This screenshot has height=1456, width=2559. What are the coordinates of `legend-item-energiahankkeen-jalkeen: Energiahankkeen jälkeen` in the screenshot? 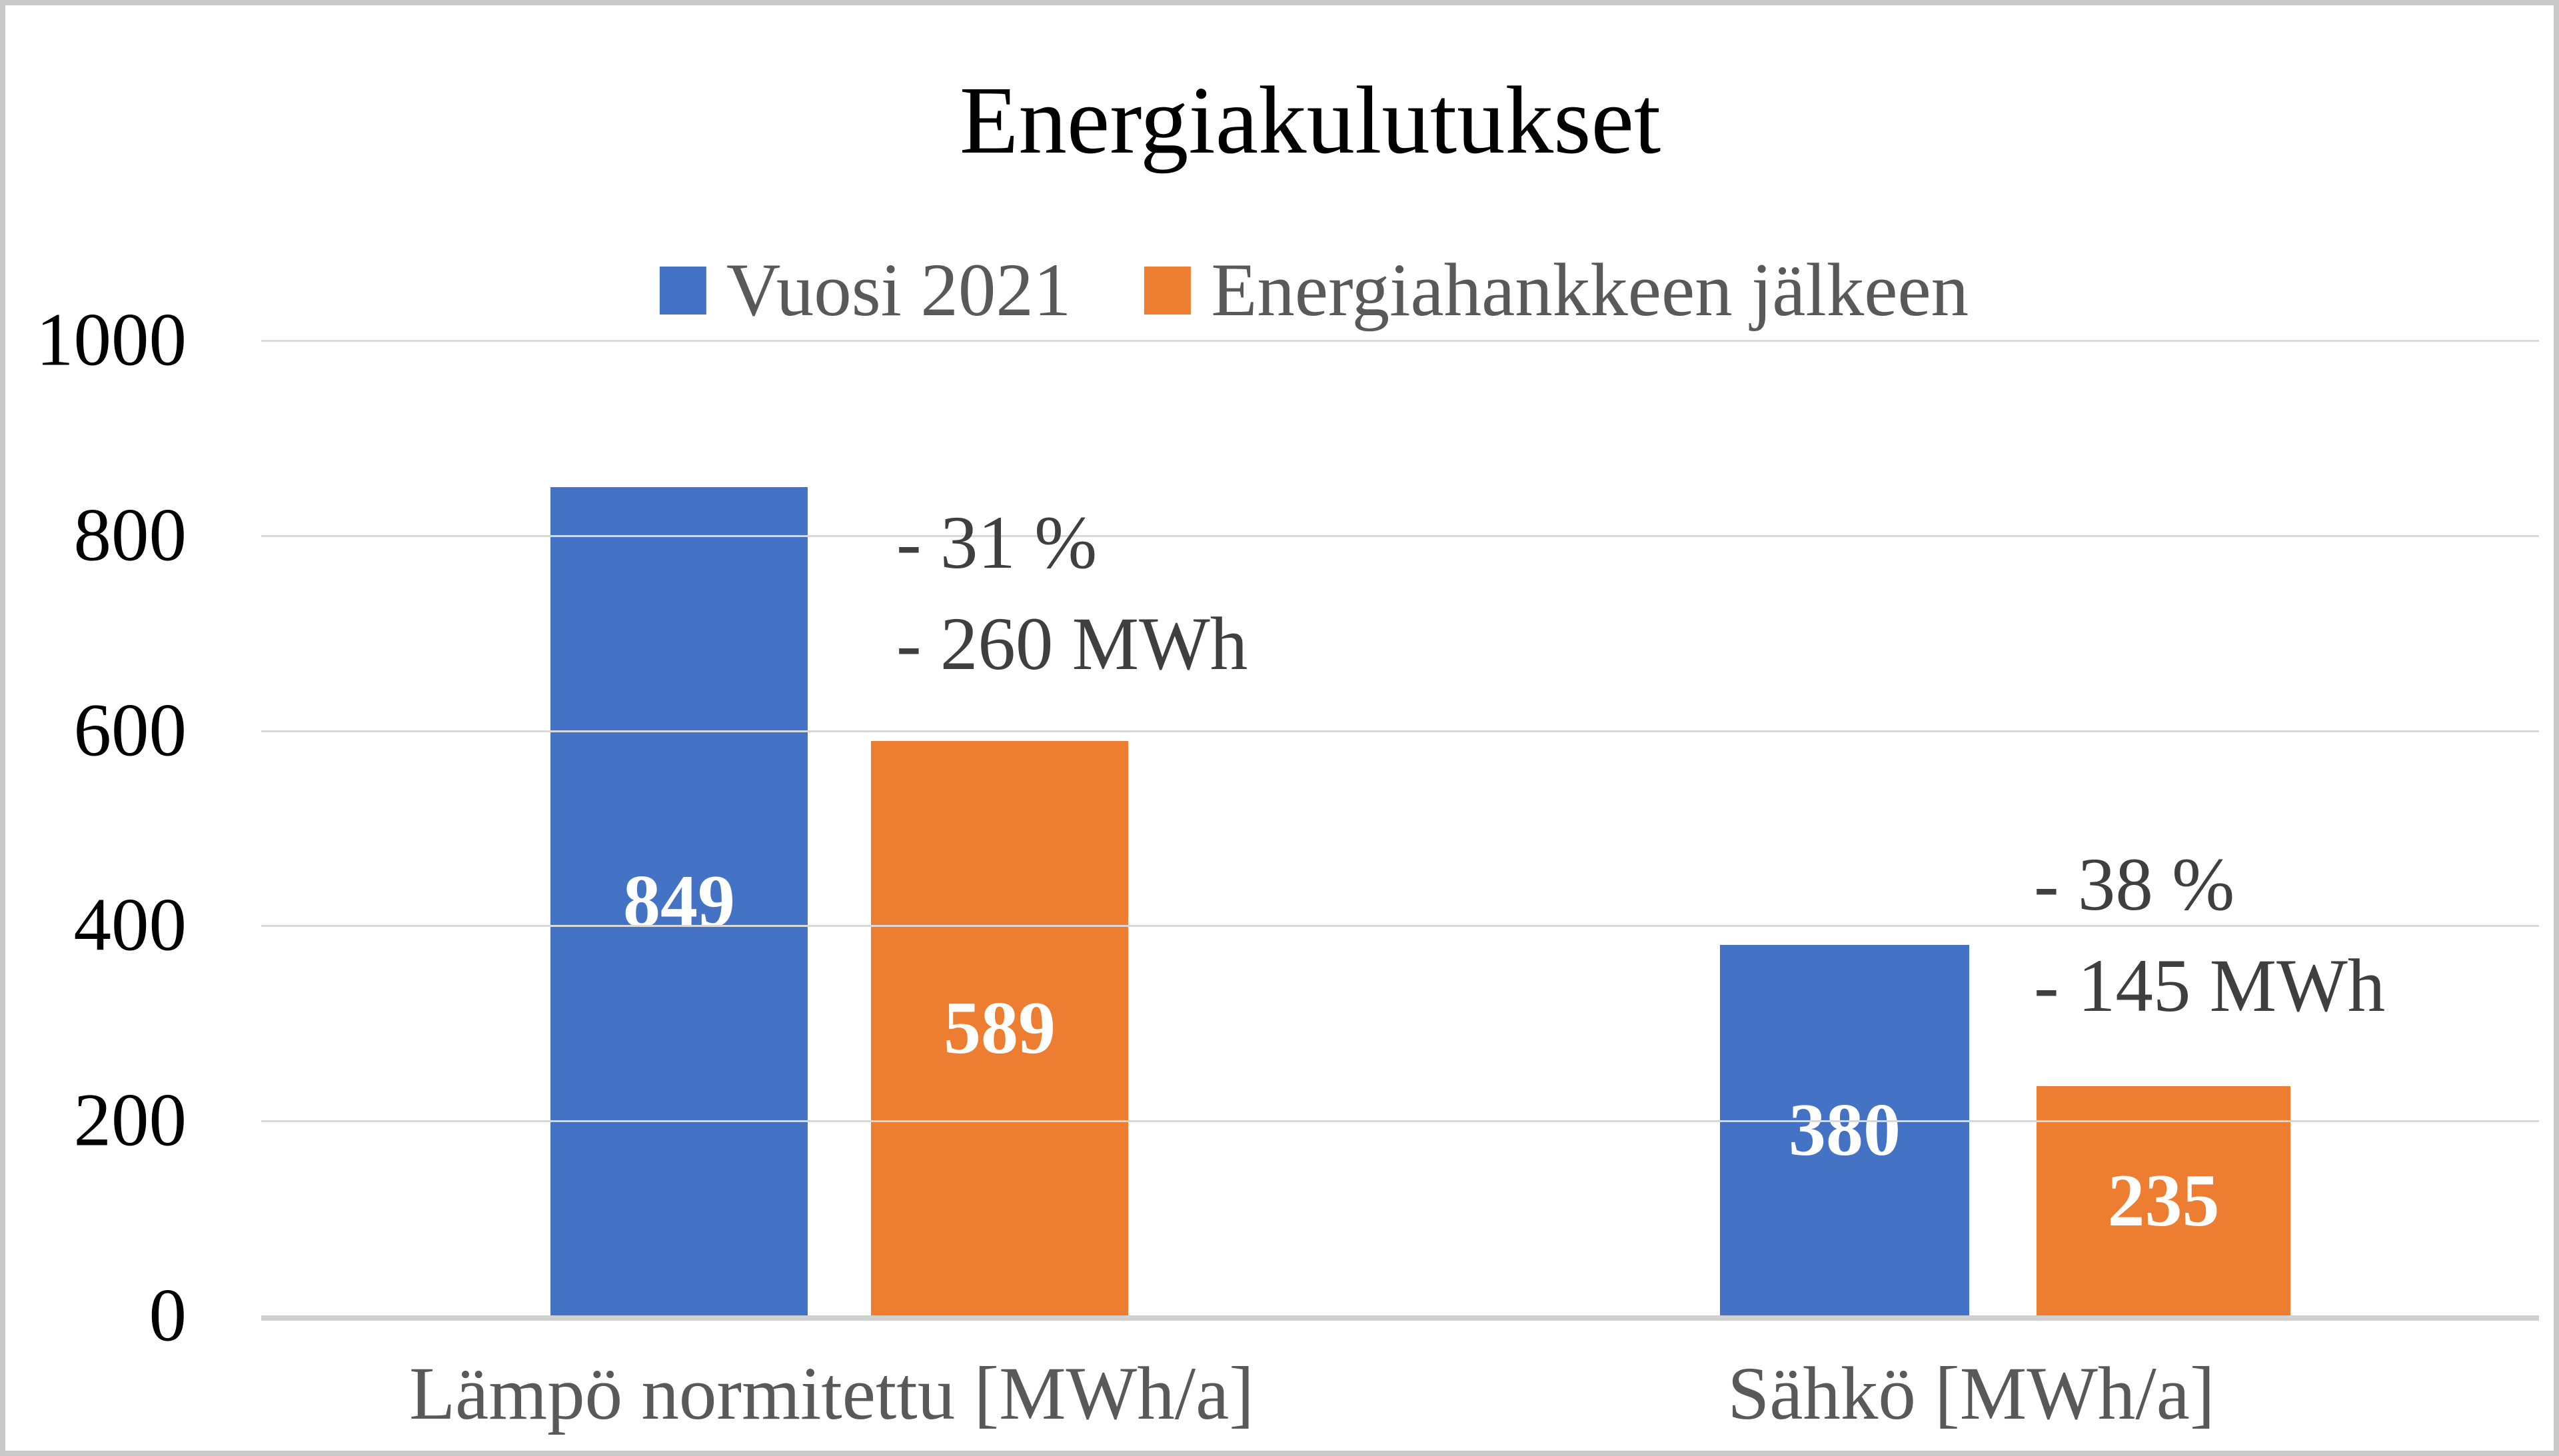 It's located at (1556, 291).